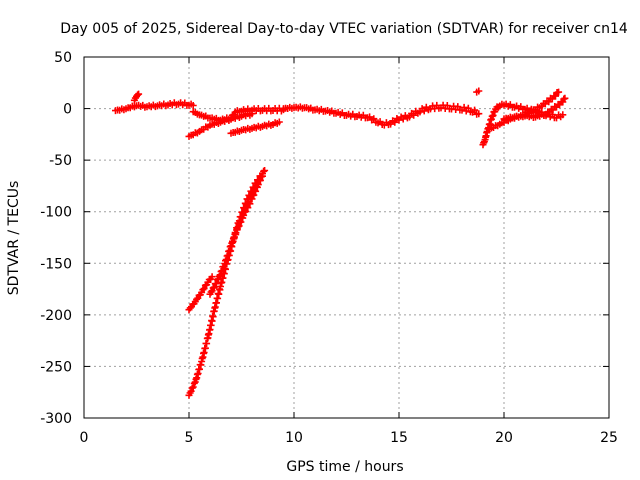 The height and width of the screenshot is (480, 640). I want to click on y-tick-label: -300, so click(56, 419).